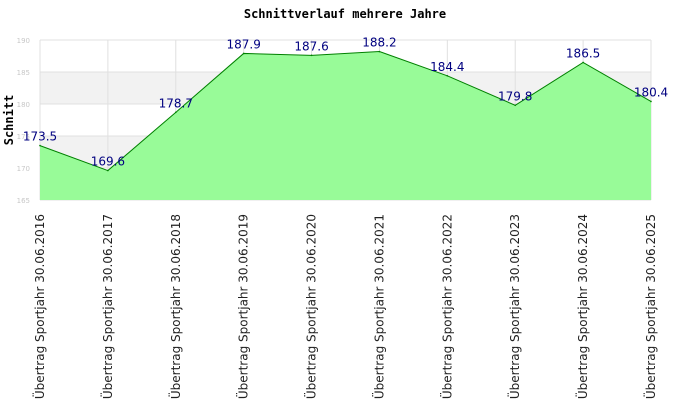 Image resolution: width=690 pixels, height=420 pixels. Describe the element at coordinates (311, 306) in the screenshot. I see `x-tick-label: Übertrag Sportjahr 30.06.2020` at that location.